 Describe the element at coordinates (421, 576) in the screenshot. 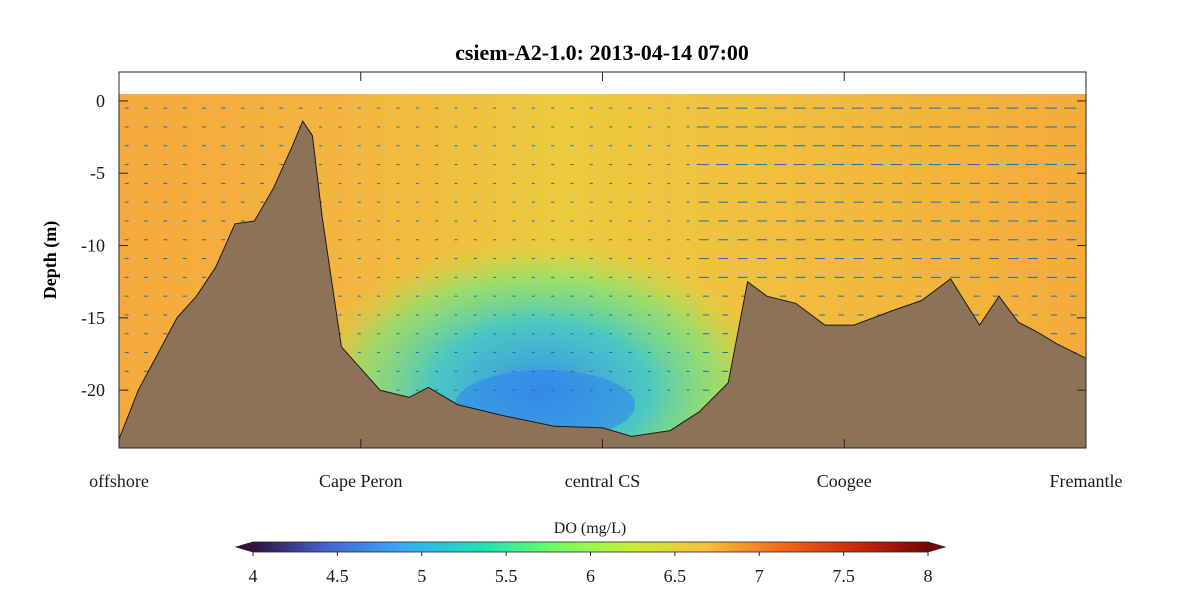

I see `colorbar-tick-label: 5` at that location.